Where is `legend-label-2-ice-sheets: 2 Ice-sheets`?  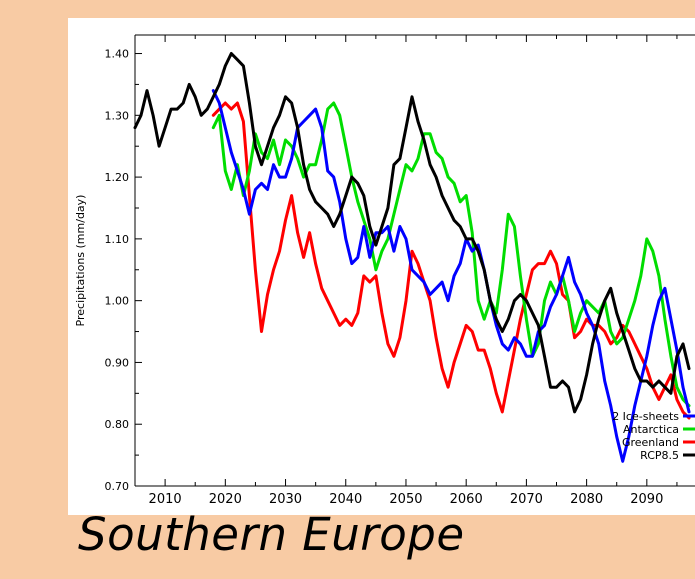 legend-label-2-ice-sheets: 2 Ice-sheets is located at coordinates (645, 416).